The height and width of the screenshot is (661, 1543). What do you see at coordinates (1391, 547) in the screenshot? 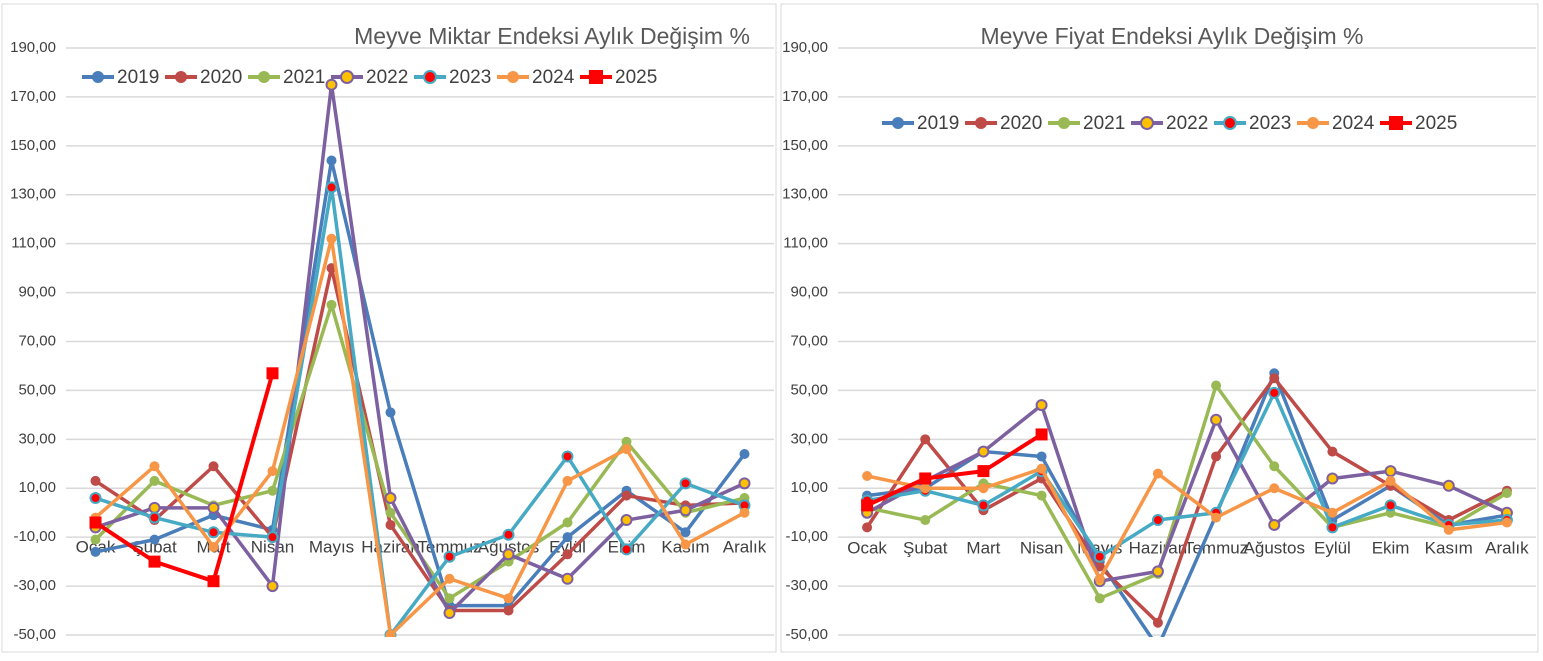
I see `x-tick-label: Ekim` at bounding box center [1391, 547].